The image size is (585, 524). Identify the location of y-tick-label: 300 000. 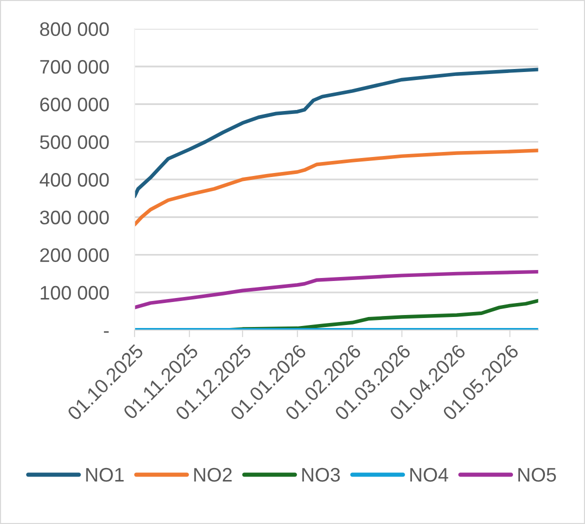
(74, 217).